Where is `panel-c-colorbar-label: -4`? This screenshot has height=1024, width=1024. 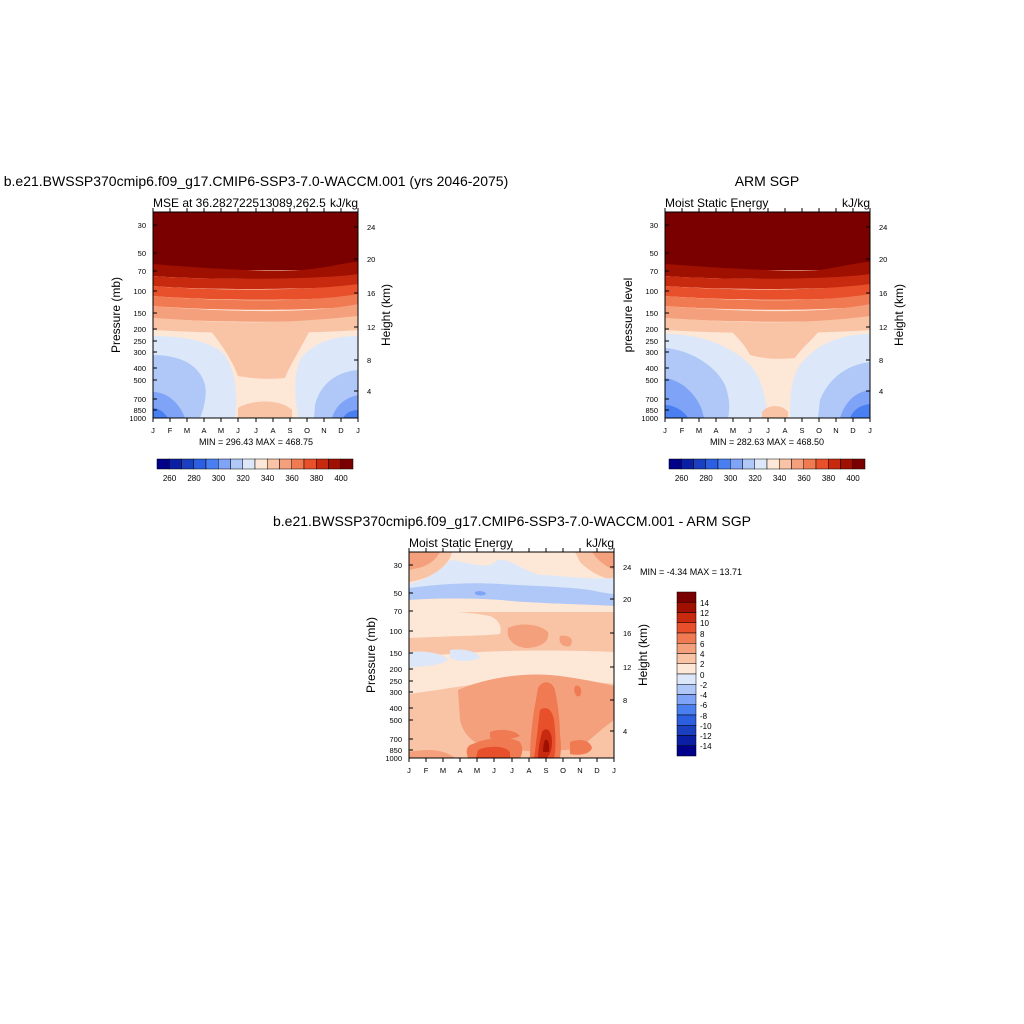
panel-c-colorbar-label: -4 is located at coordinates (704, 695).